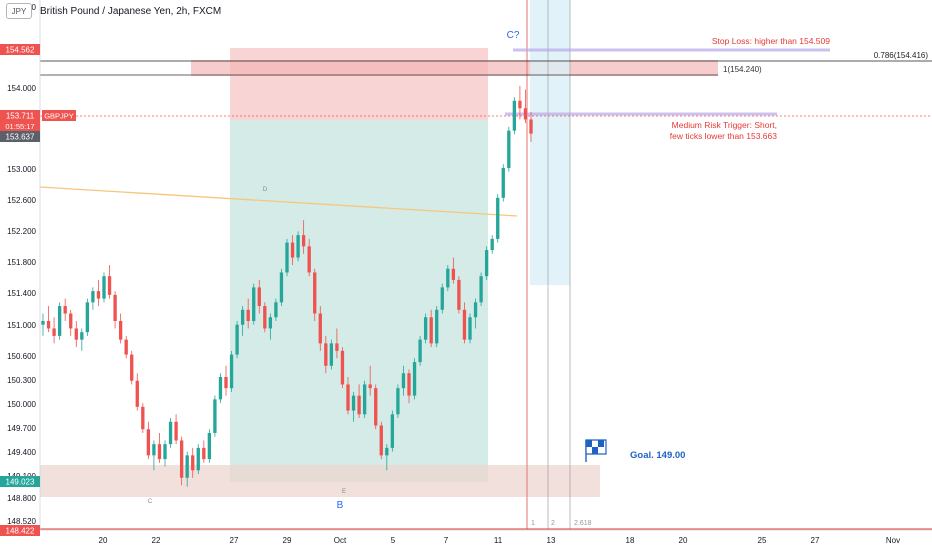  I want to click on wave-label-b: B, so click(340, 505).